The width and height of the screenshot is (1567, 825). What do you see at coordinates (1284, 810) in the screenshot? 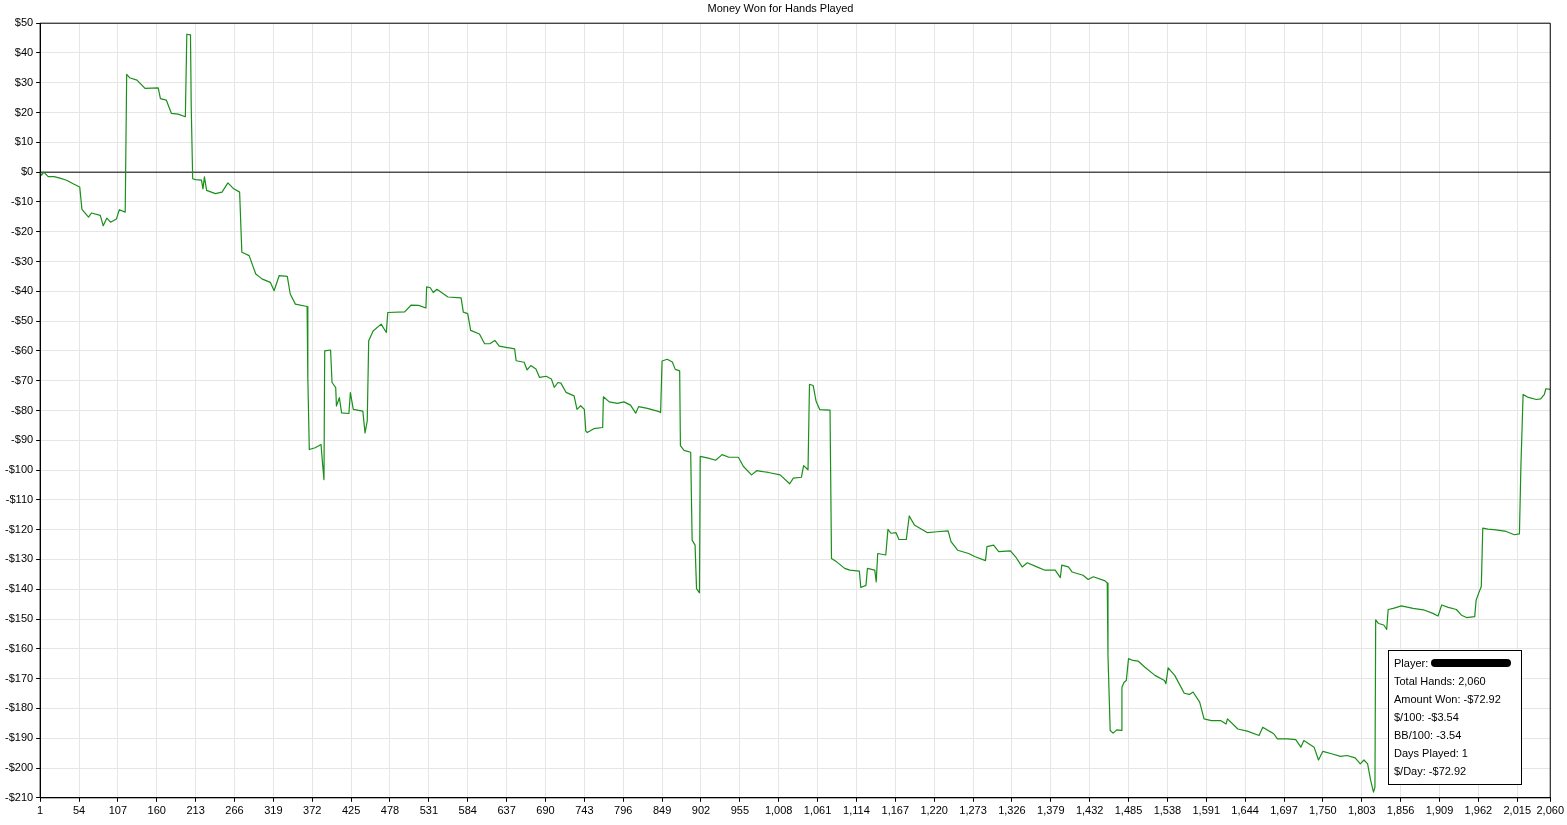
I see `x-tick-label: 1,697` at bounding box center [1284, 810].